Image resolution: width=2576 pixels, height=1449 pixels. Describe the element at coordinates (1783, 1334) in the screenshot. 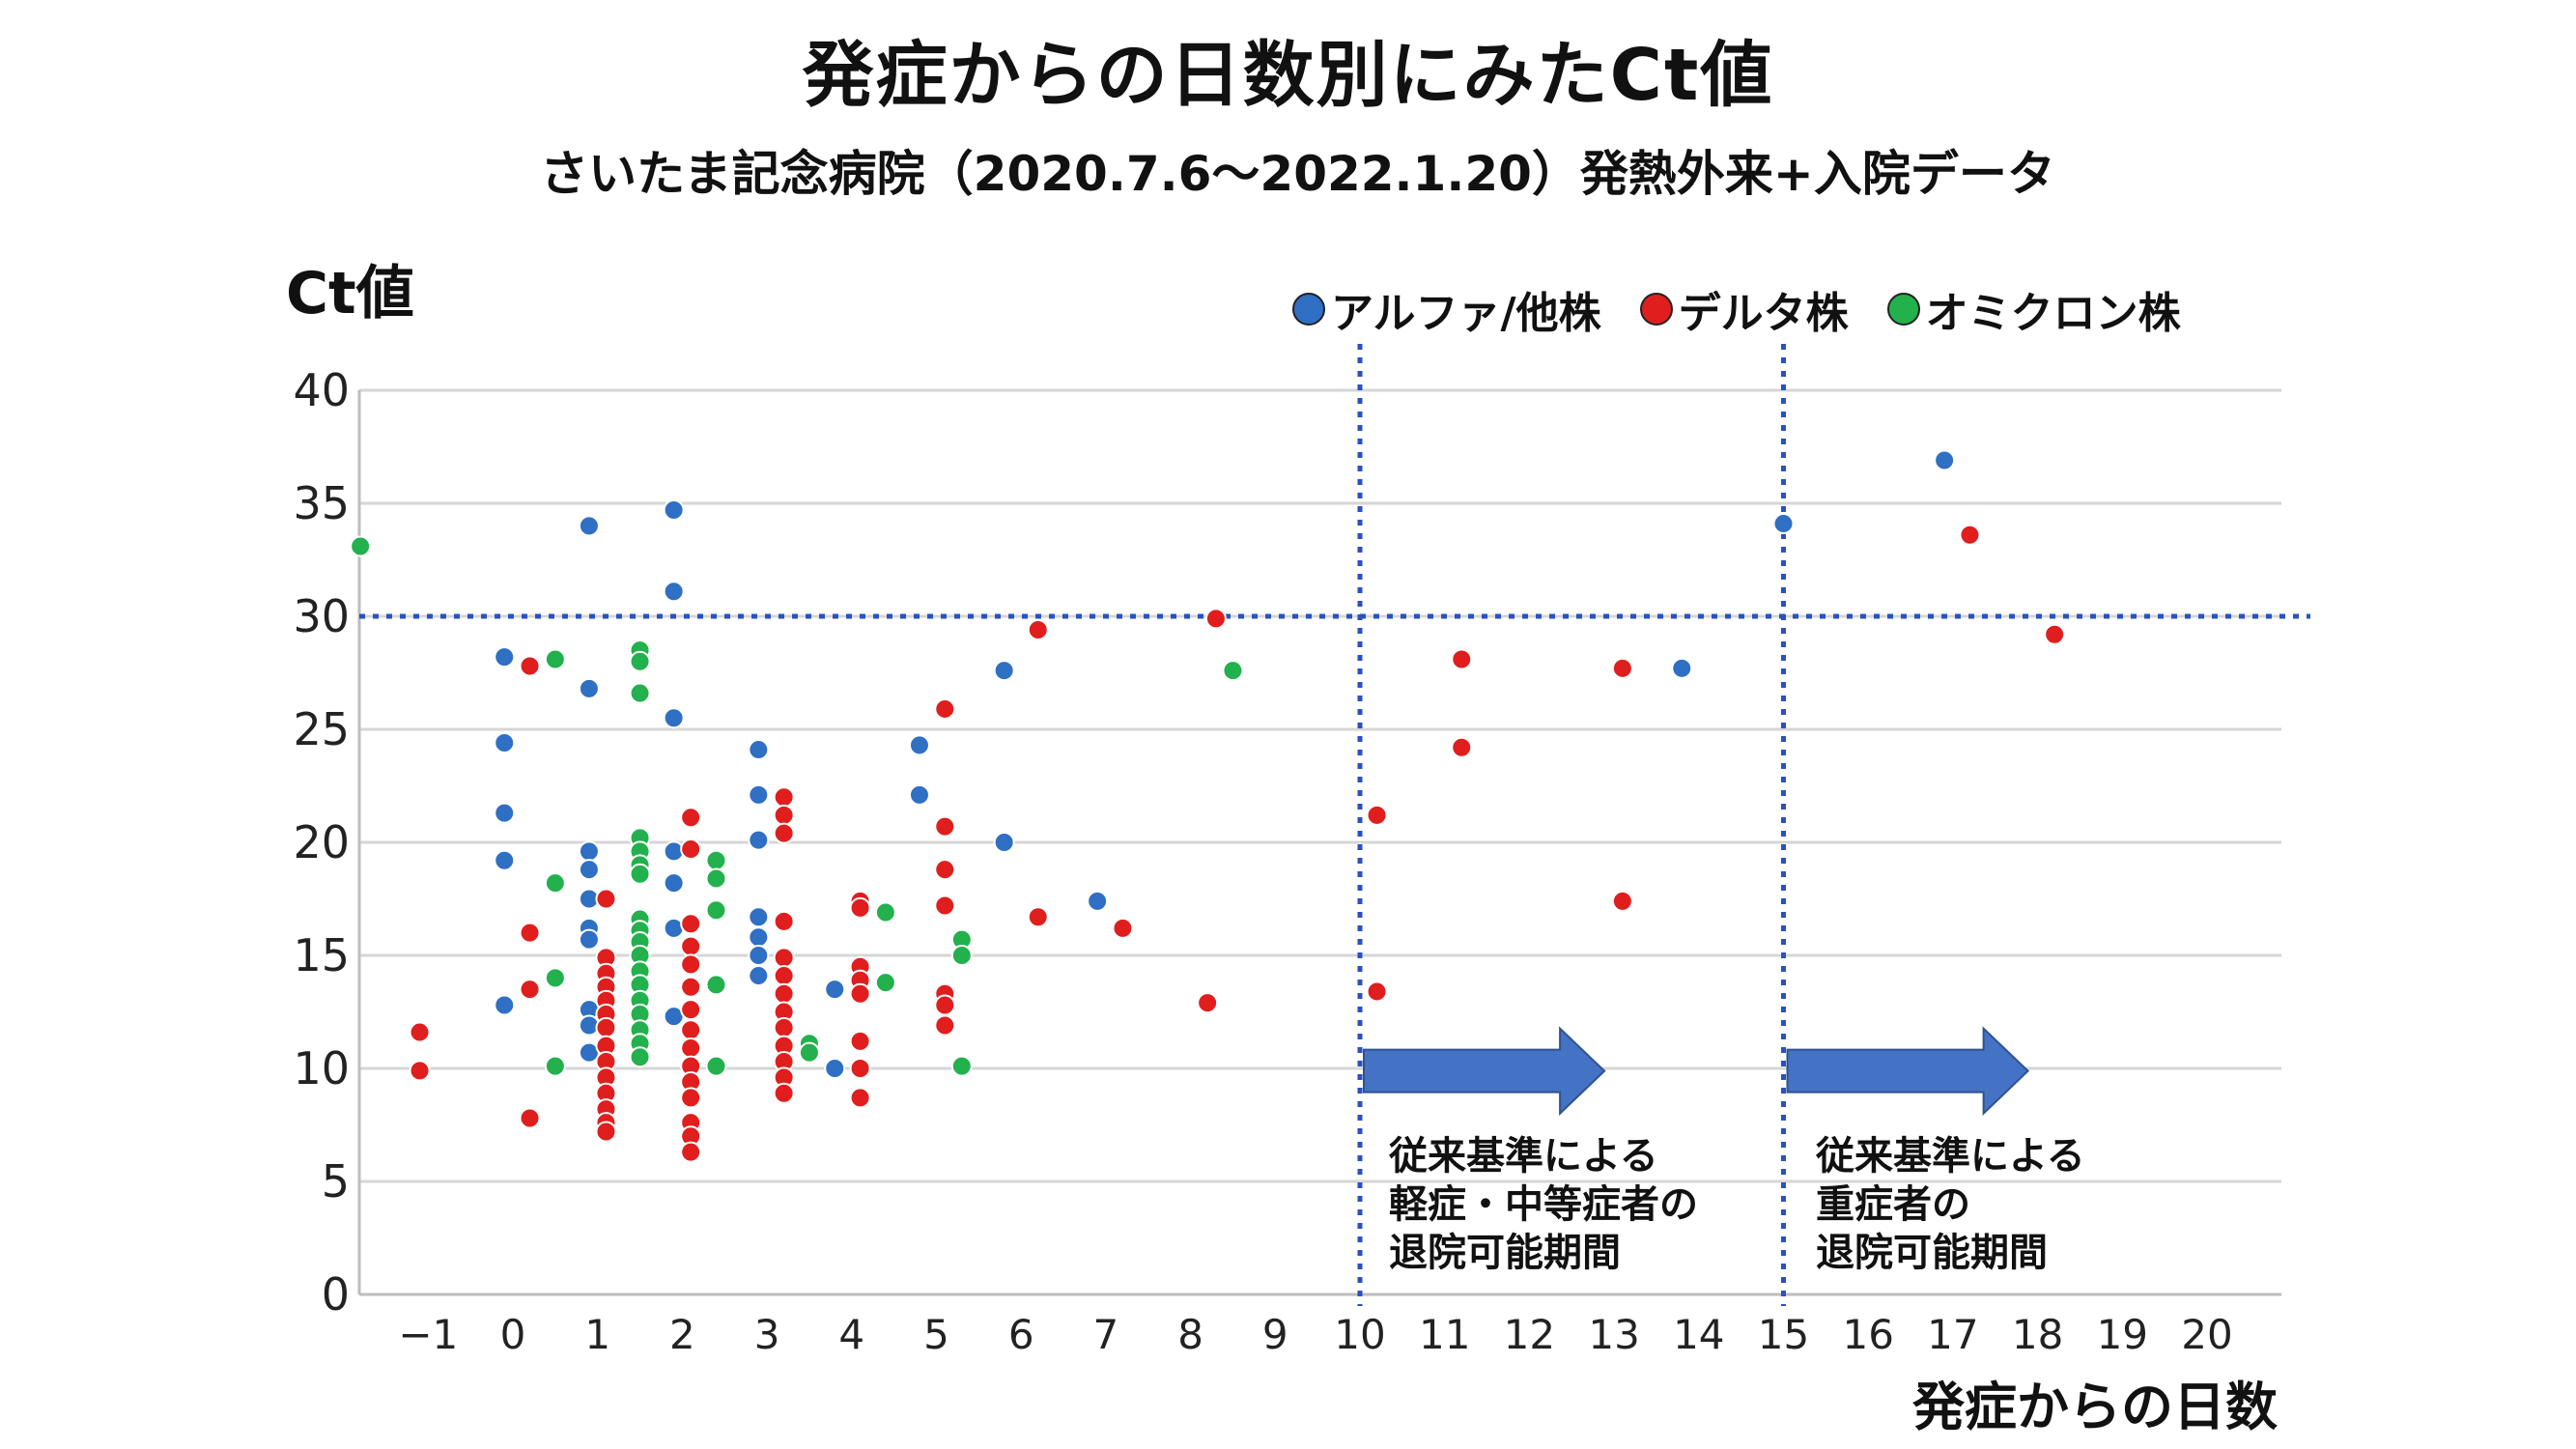

I see `x-tick-label-15: 15` at that location.